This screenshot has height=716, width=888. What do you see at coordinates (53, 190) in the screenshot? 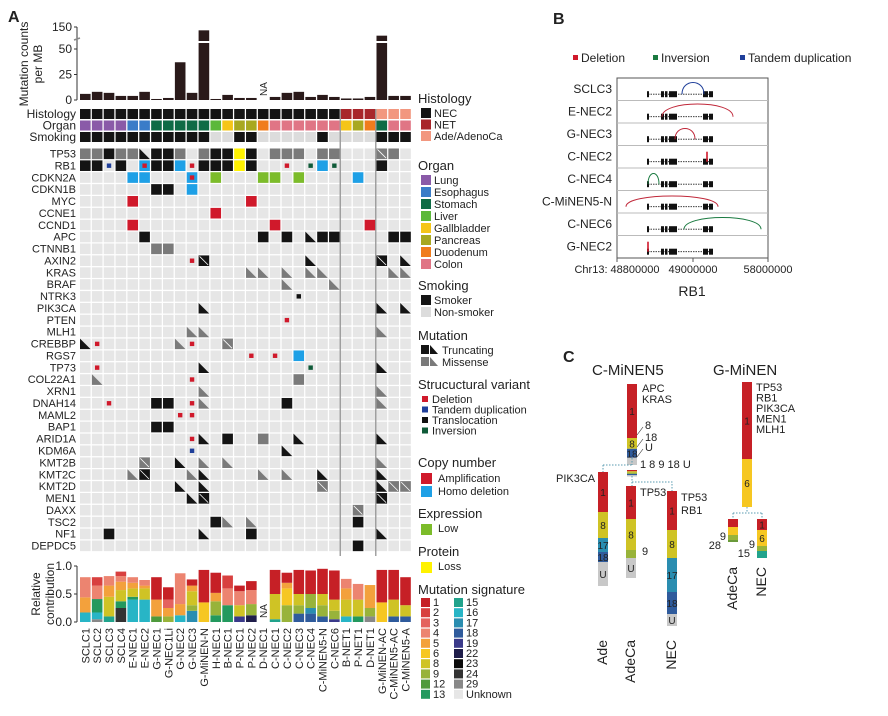
I see `gene-label: CDKN1B` at bounding box center [53, 190].